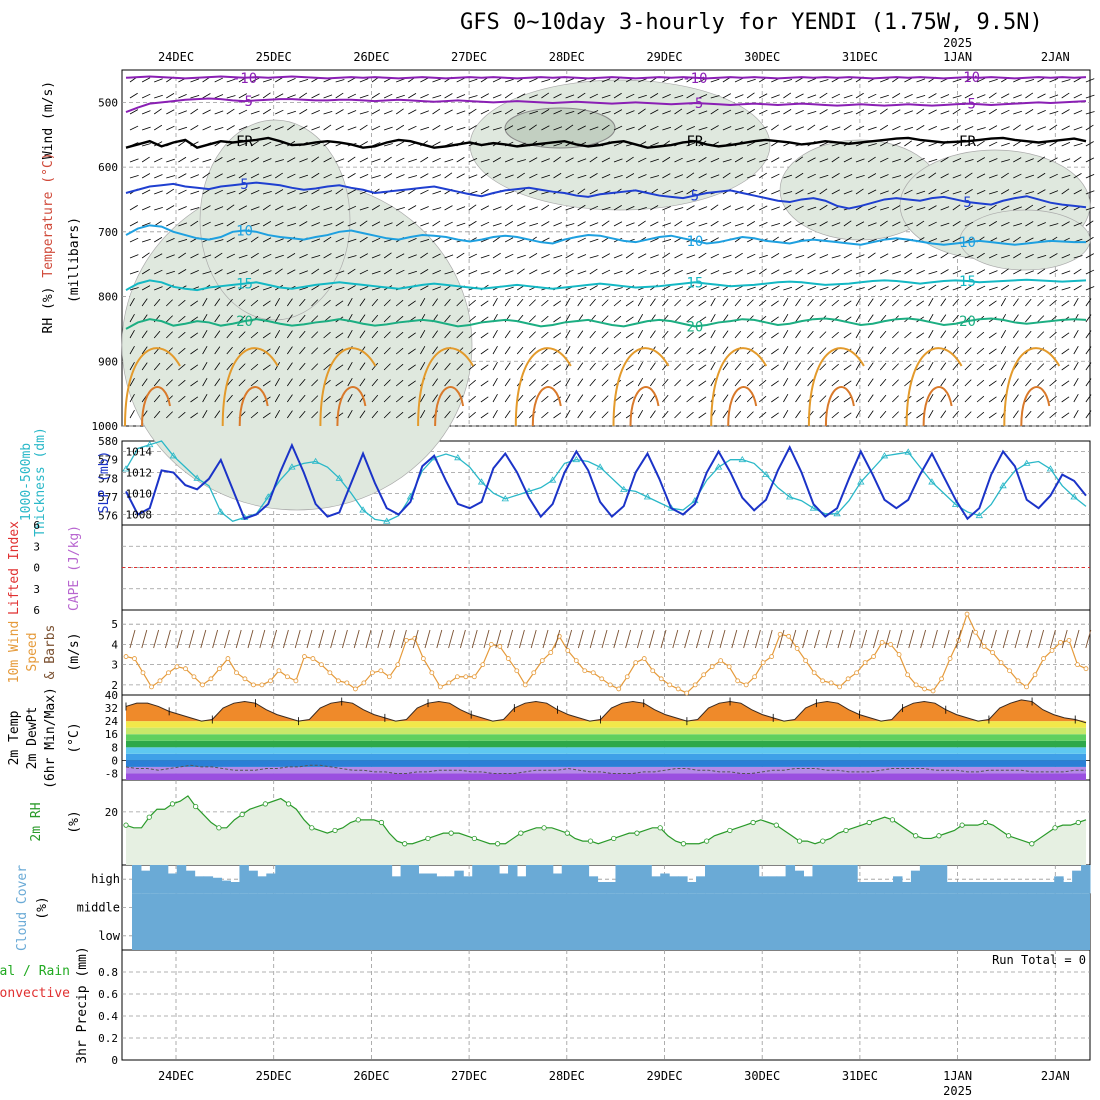  What do you see at coordinates (967, 142) in the screenshot?
I see `contour-label: FR` at bounding box center [967, 142].